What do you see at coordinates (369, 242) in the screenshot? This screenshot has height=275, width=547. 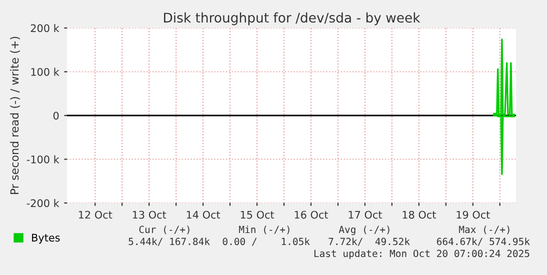 I see `text: 7.72k/ 49.52k` at bounding box center [369, 242].